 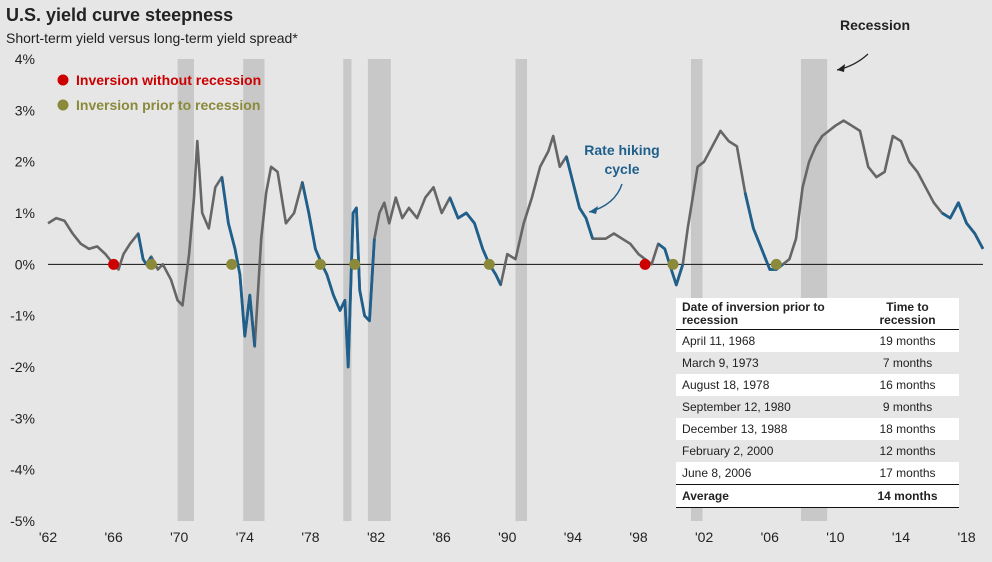 I want to click on header-time: Time to recession, so click(x=907, y=314).